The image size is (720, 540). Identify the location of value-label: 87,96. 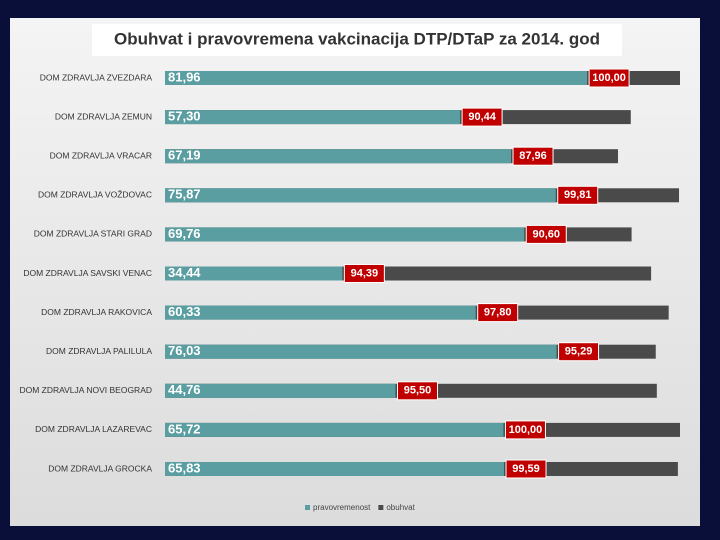
(533, 156).